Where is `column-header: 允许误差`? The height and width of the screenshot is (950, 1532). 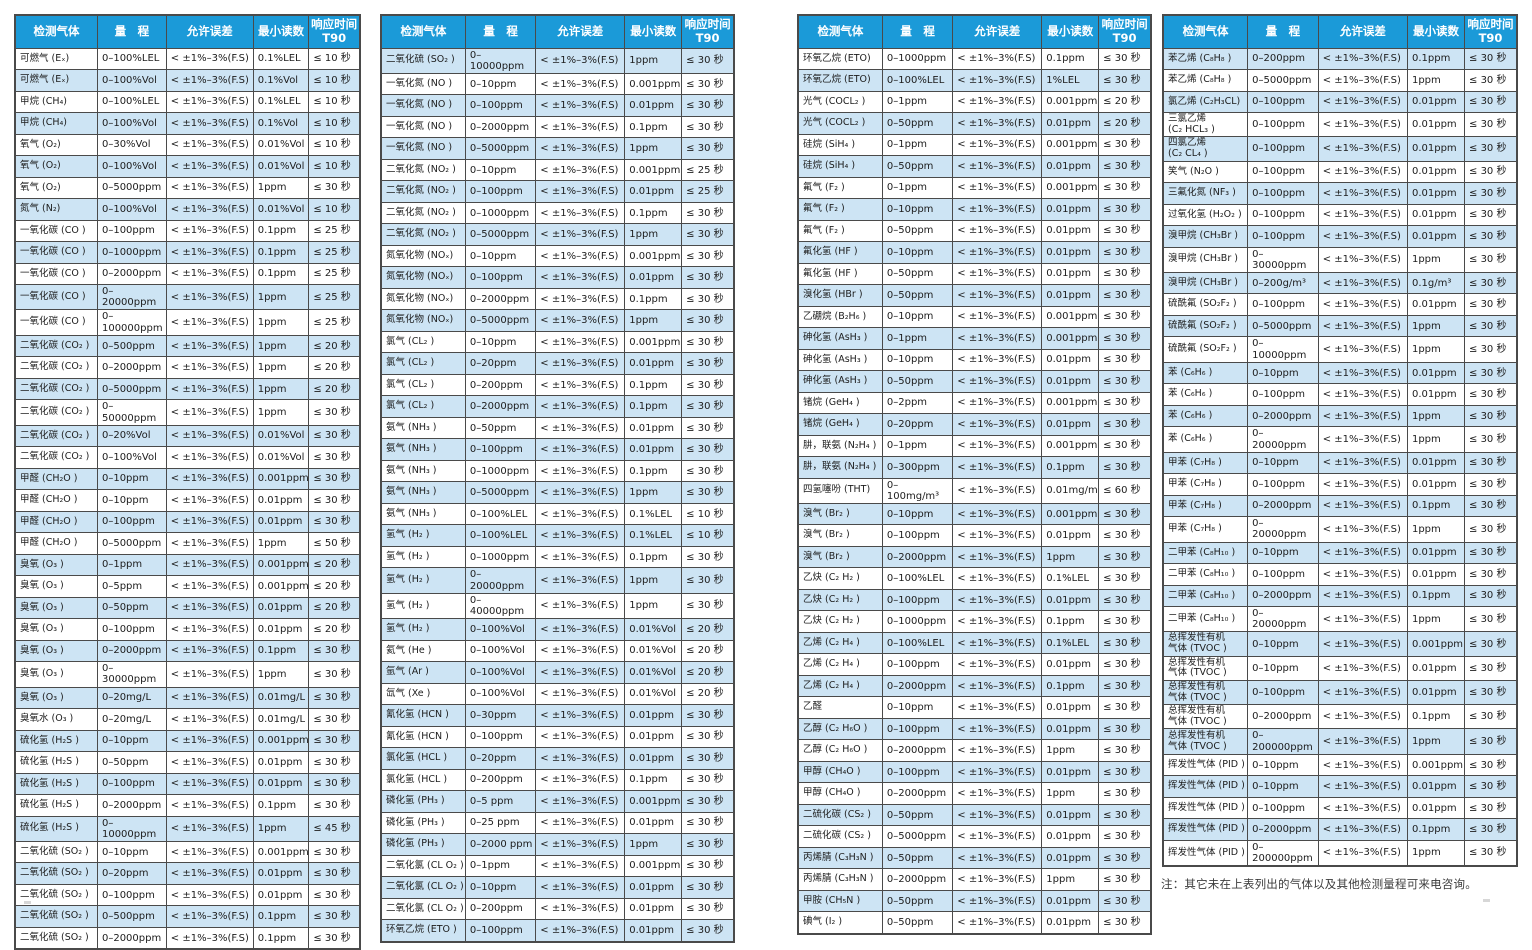
column-header: 允许误差 is located at coordinates (997, 31).